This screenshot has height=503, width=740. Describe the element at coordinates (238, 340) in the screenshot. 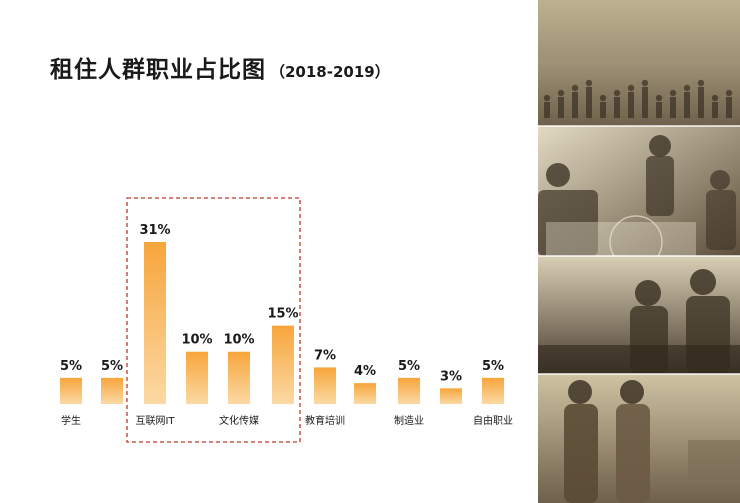

I see `bar-value-label-4: 10%` at that location.